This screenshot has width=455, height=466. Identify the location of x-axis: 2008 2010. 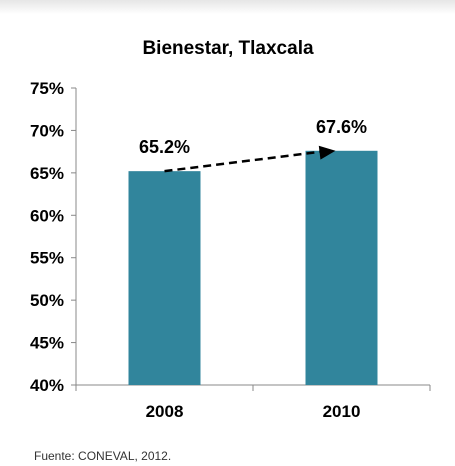
(253, 402).